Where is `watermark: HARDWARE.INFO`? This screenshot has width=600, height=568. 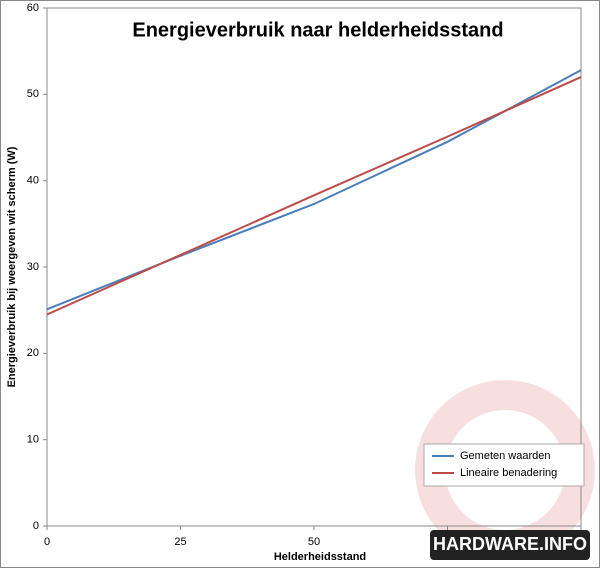 watermark: HARDWARE.INFO is located at coordinates (510, 544).